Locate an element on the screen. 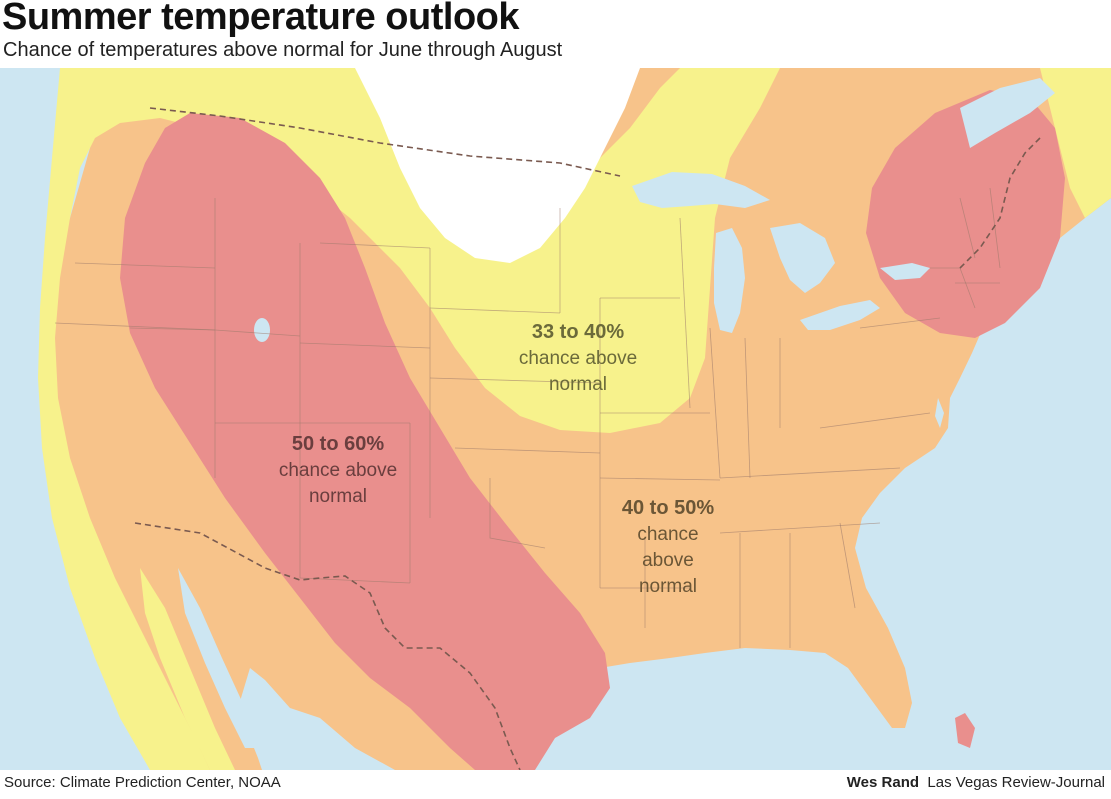 The width and height of the screenshot is (1111, 799). zone-label-line: above is located at coordinates (668, 560).